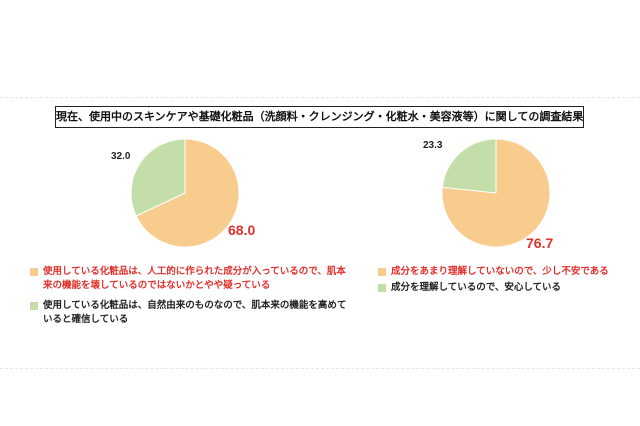 This screenshot has height=426, width=640. What do you see at coordinates (121, 156) in the screenshot?
I see `slice-value-label: 32.0` at bounding box center [121, 156].